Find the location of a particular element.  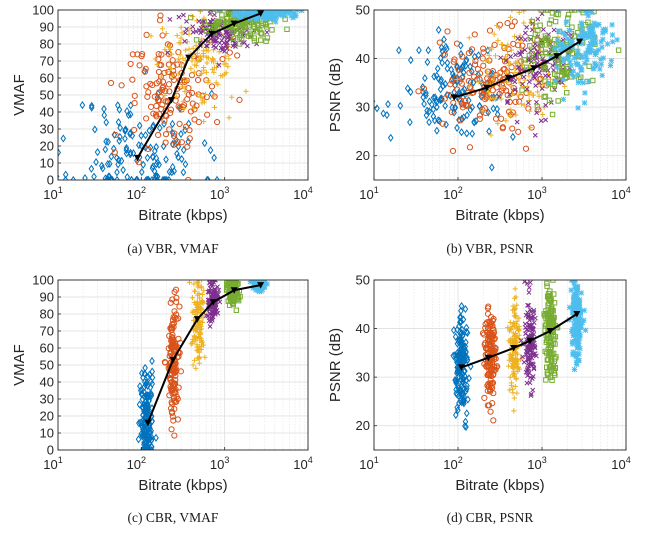

y-tick-label: 20 is located at coordinates (363, 155).